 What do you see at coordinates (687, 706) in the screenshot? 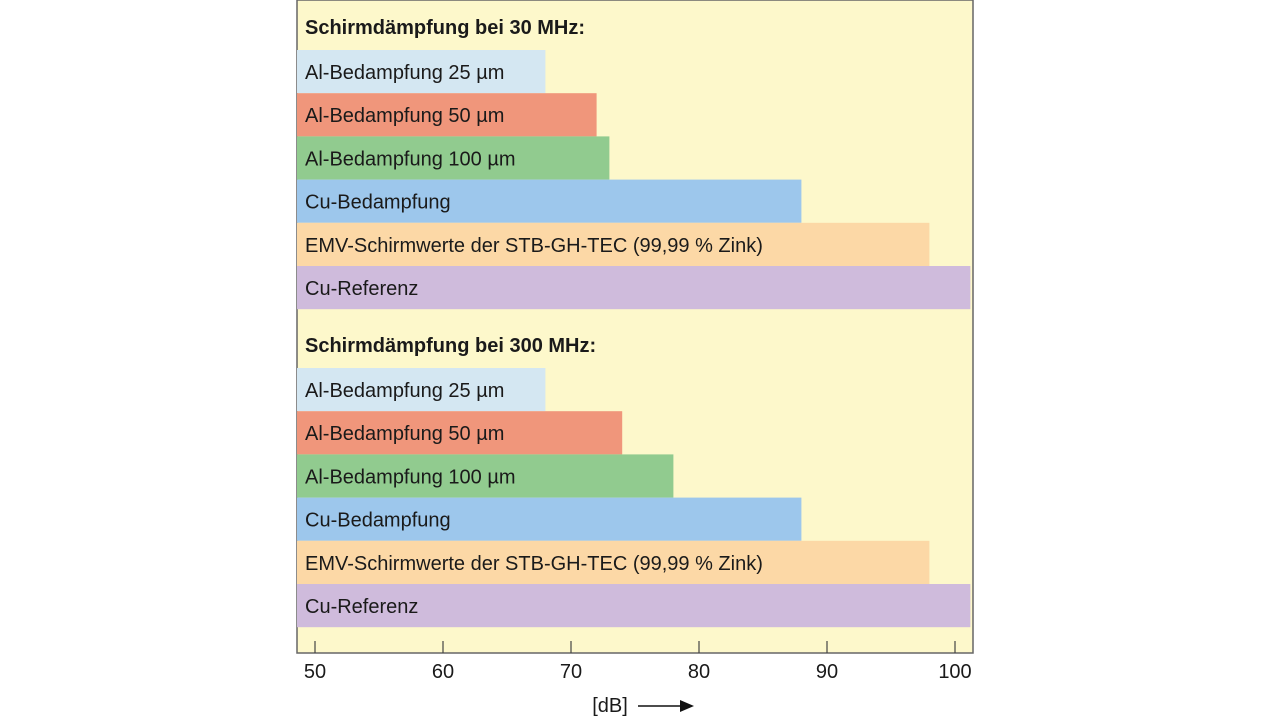
I see `arrow-head-icon` at bounding box center [687, 706].